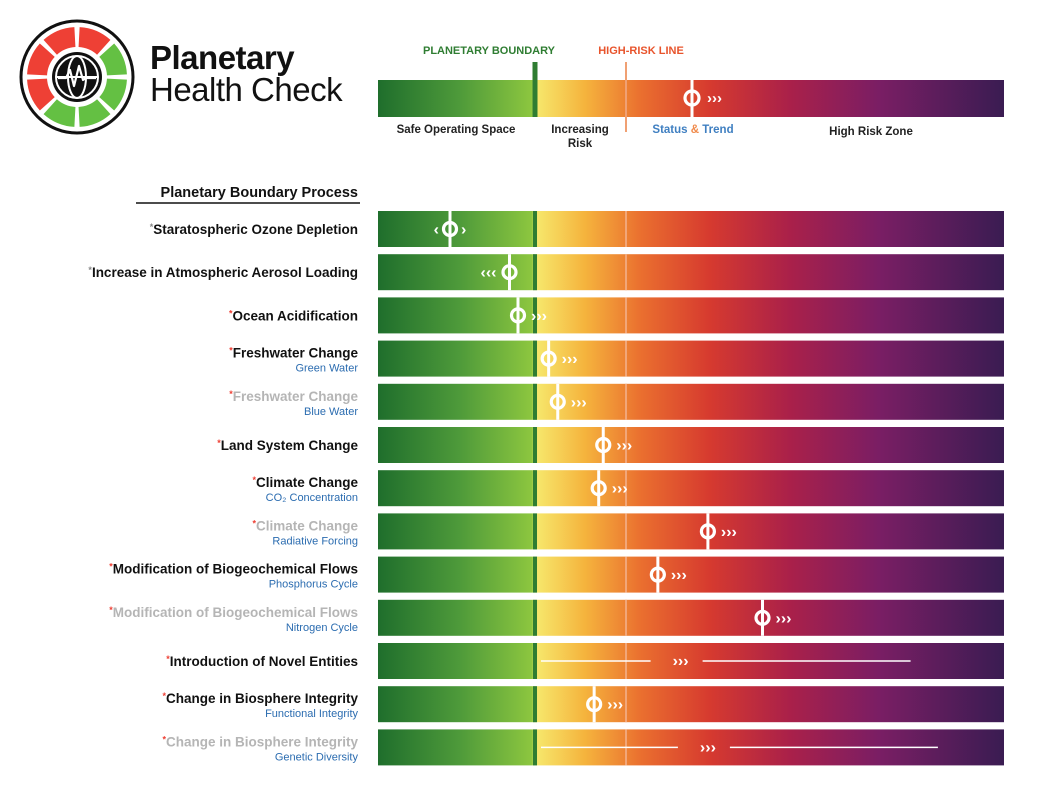 The width and height of the screenshot is (1041, 795). Describe the element at coordinates (259, 193) in the screenshot. I see `section-title: Planetary Boundary Process` at that location.